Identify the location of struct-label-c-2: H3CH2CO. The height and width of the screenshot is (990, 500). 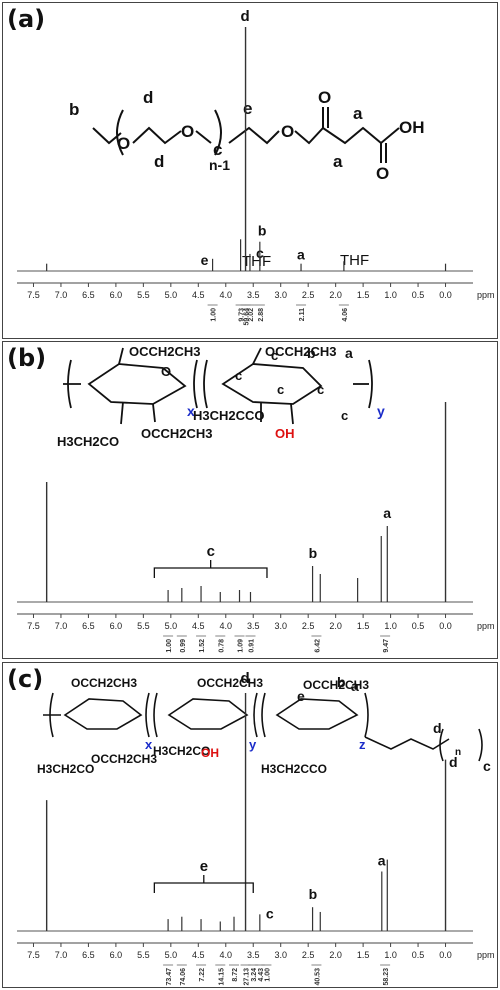
(65, 769).